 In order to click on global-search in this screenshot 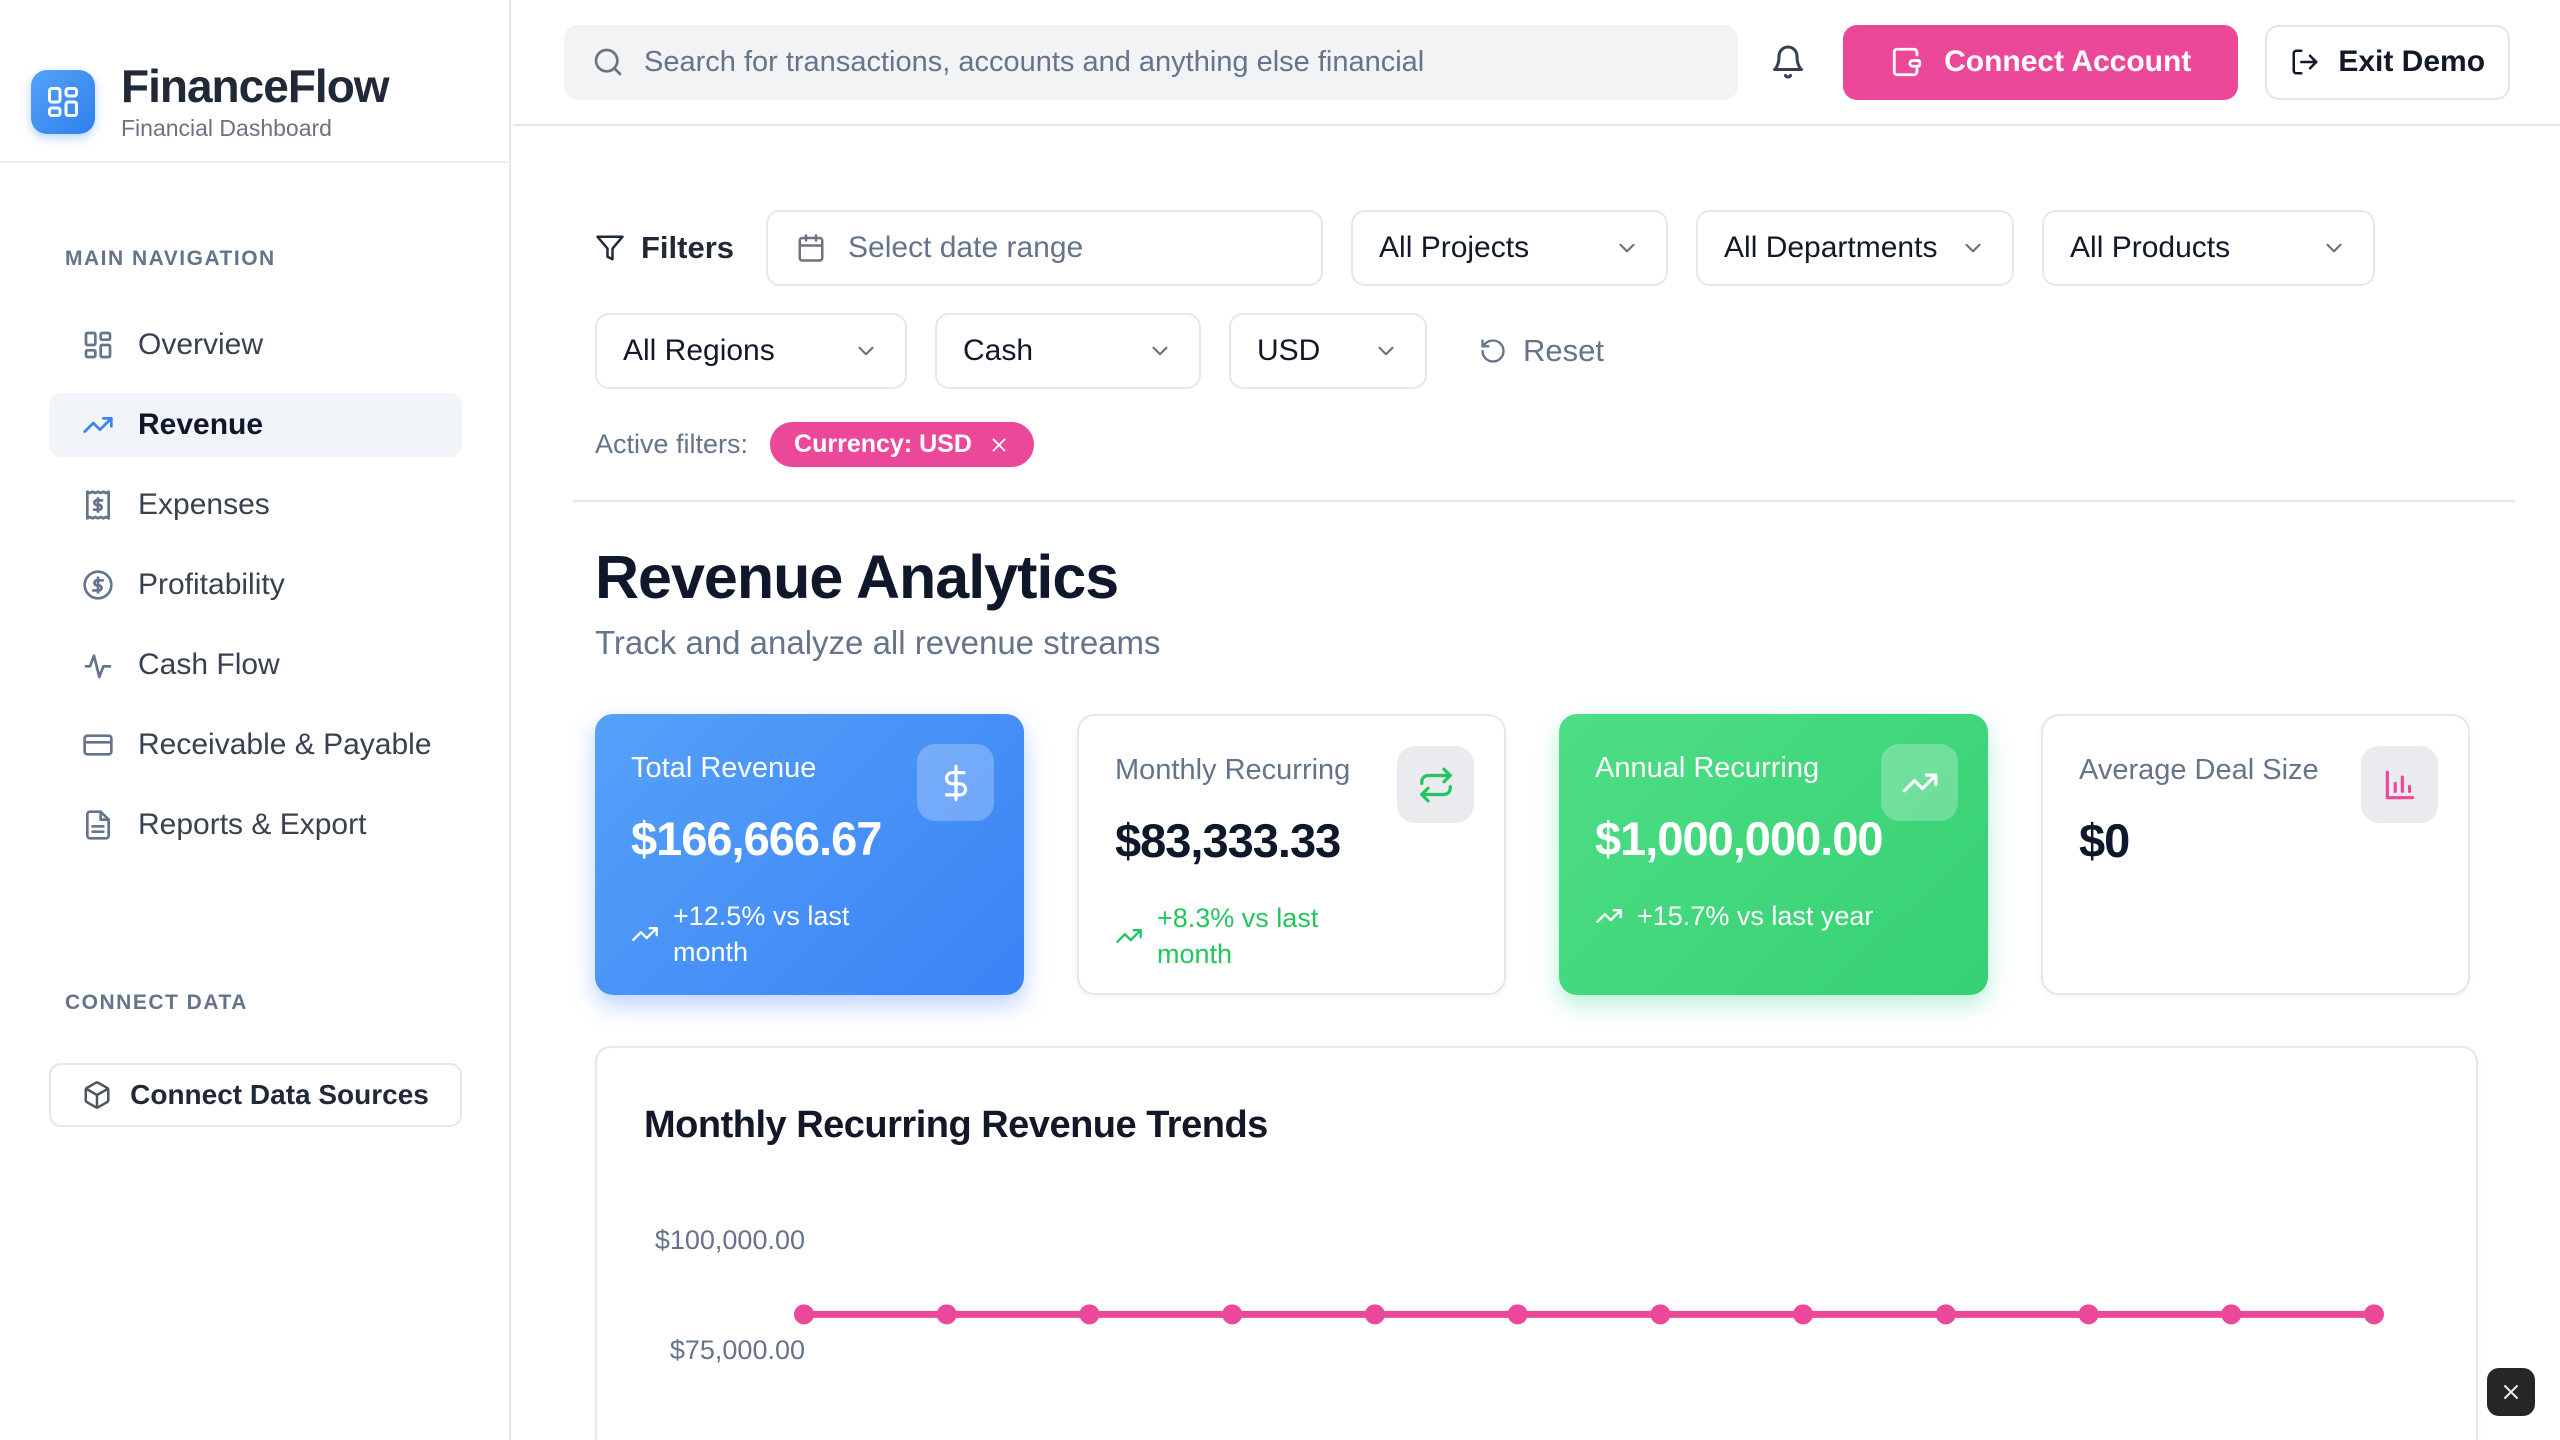, I will do `click(1151, 62)`.